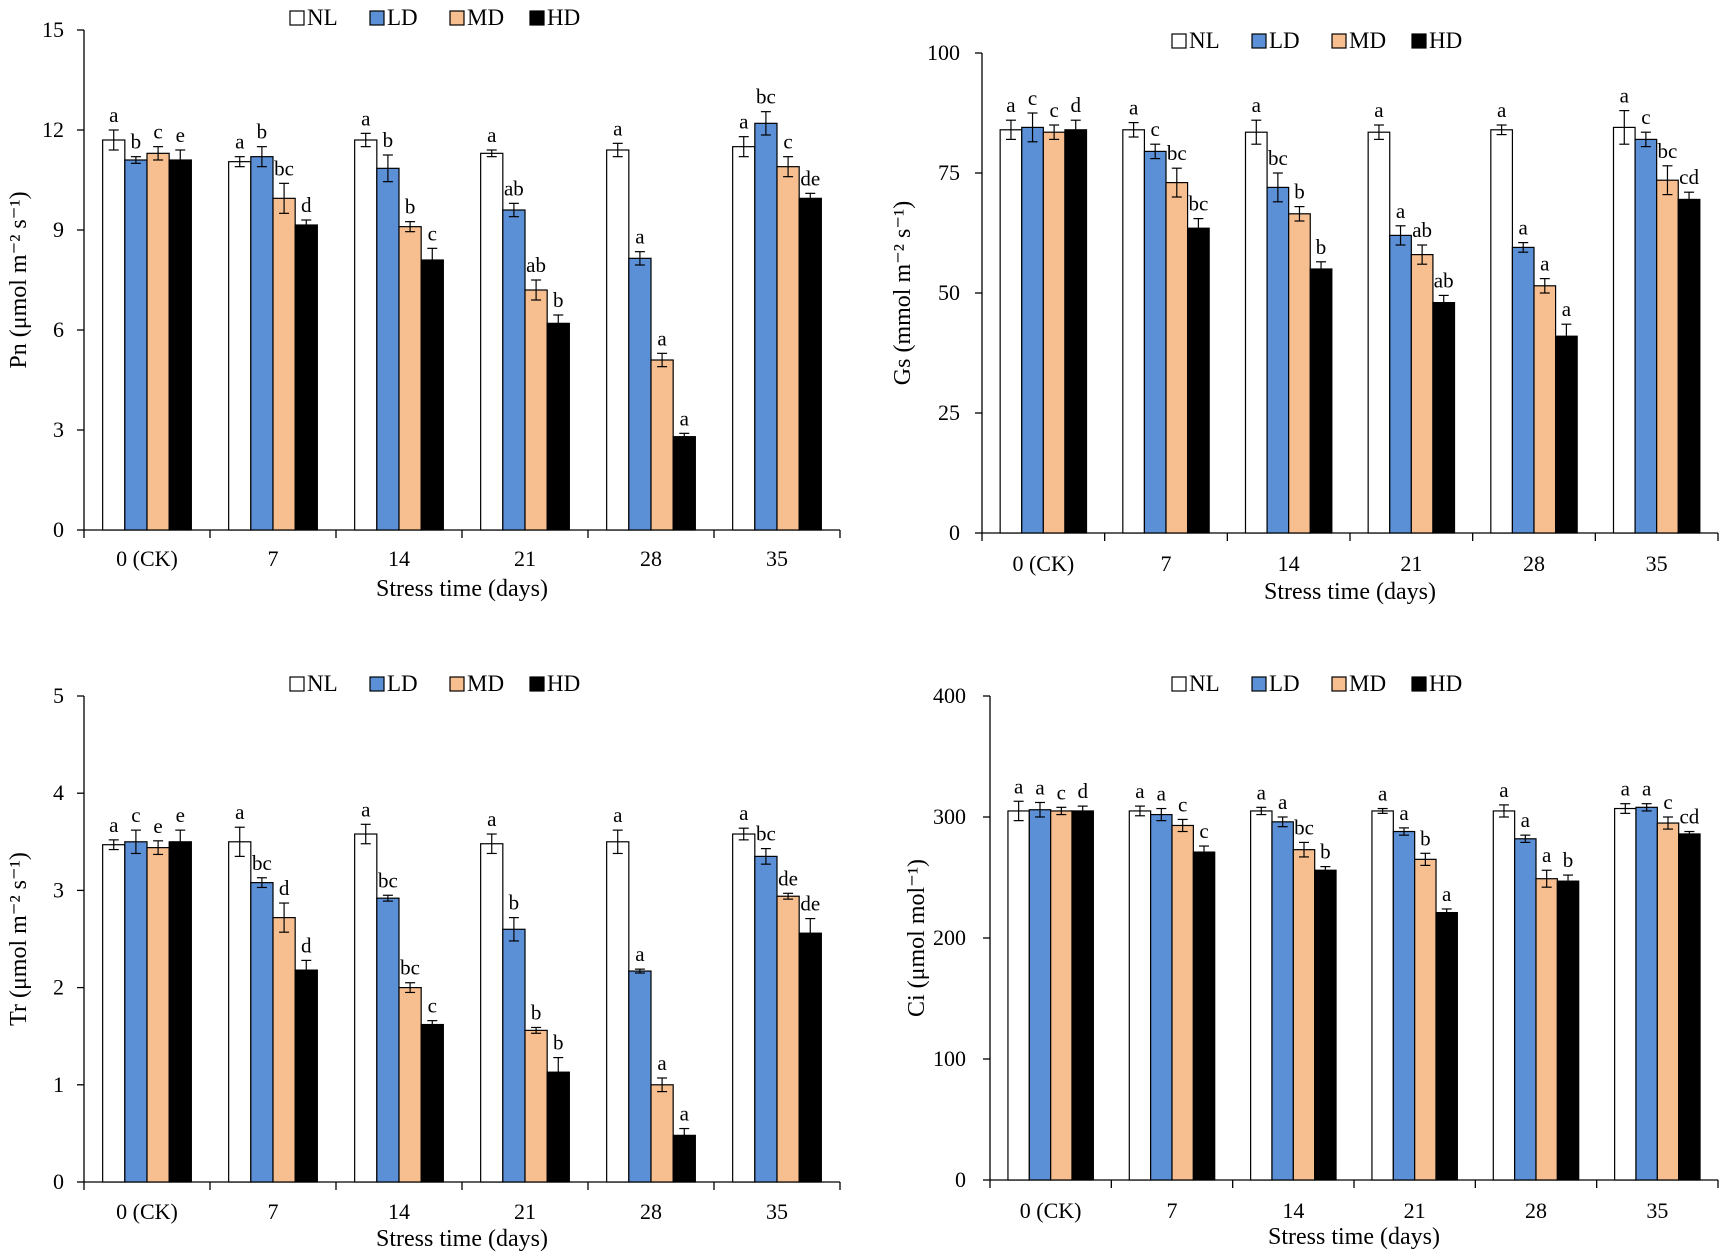  What do you see at coordinates (306, 945) in the screenshot?
I see `significance-letter: d` at bounding box center [306, 945].